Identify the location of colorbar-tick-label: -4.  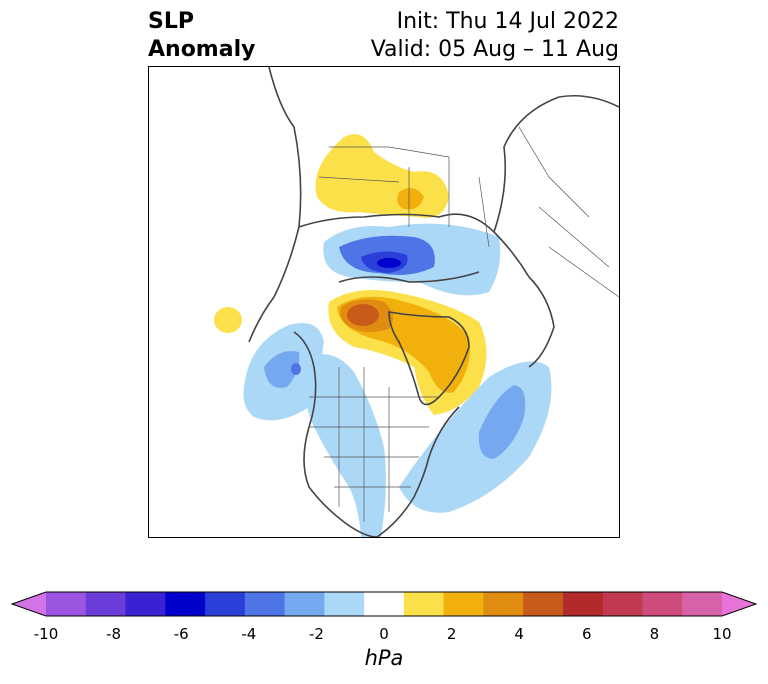
(249, 634).